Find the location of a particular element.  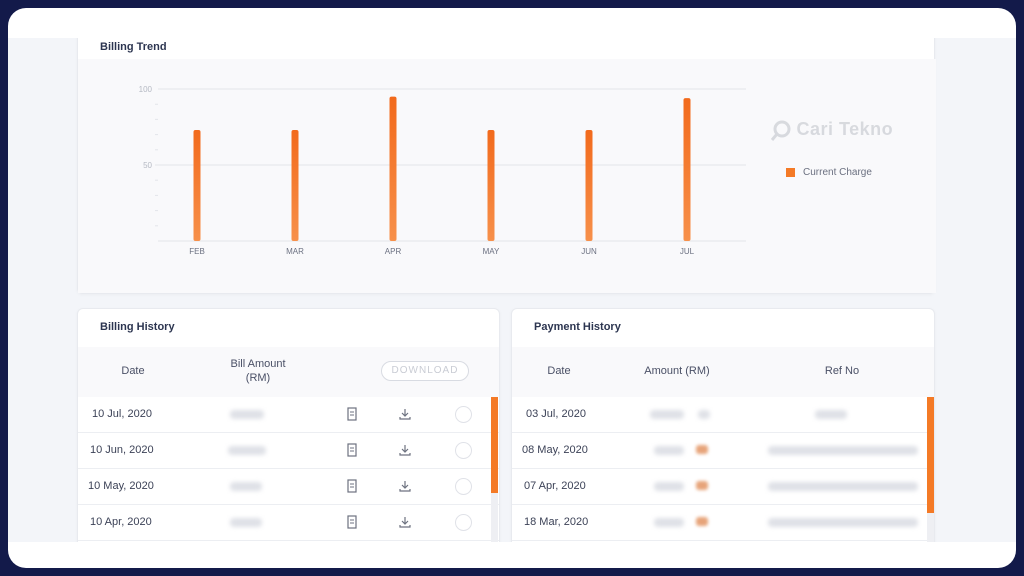

table-row: 10 May, 2020 is located at coordinates (288, 487).